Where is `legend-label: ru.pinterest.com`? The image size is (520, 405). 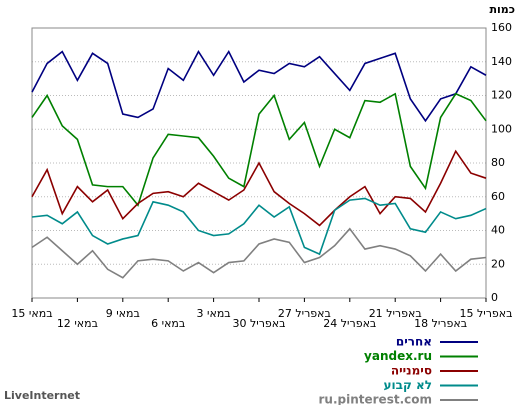
legend-label: ru.pinterest.com is located at coordinates (376, 399).